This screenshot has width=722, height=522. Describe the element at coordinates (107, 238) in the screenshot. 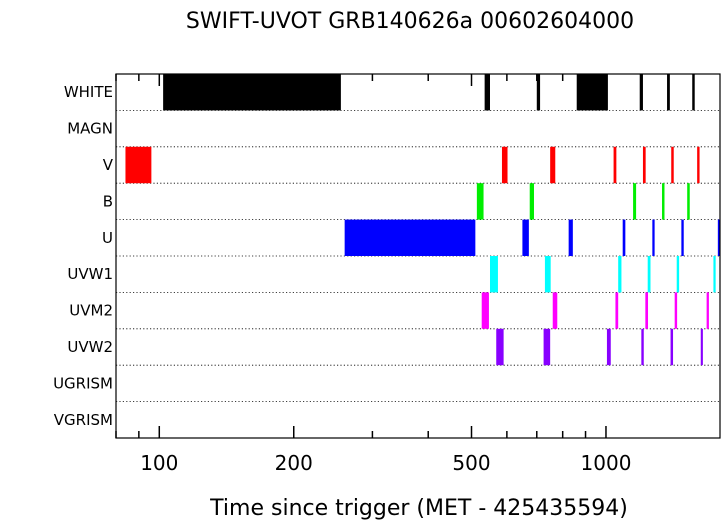

I see `filter-label: U` at that location.